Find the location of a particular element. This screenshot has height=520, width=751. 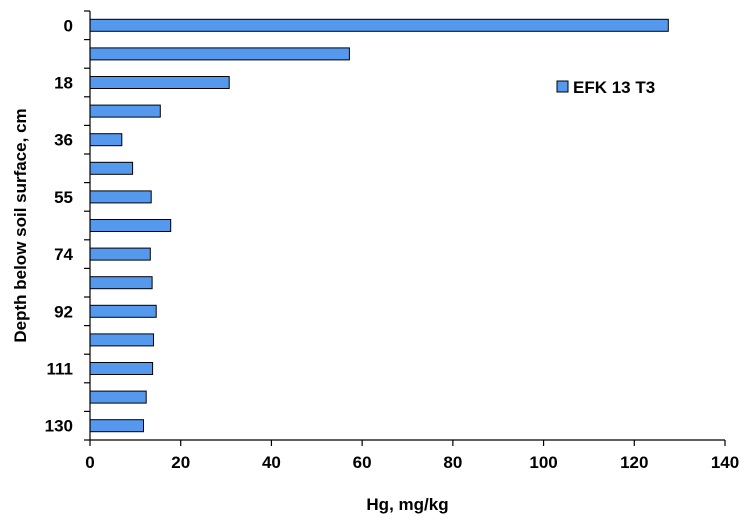

x-axis-title: Hg, mg/kg is located at coordinates (407, 504).